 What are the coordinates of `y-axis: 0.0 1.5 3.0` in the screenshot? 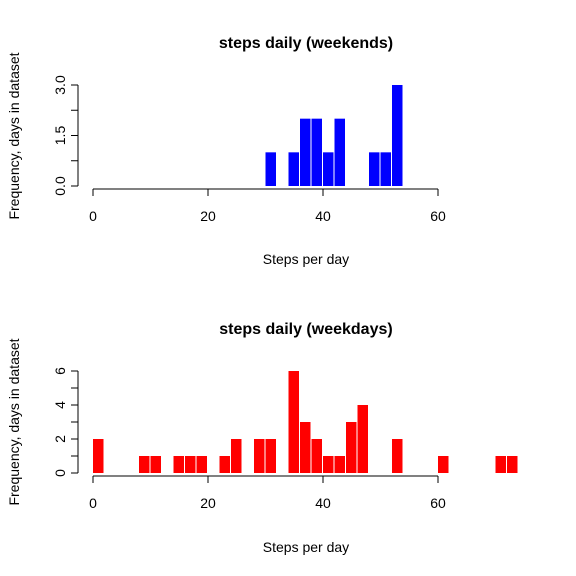 It's located at (65, 135).